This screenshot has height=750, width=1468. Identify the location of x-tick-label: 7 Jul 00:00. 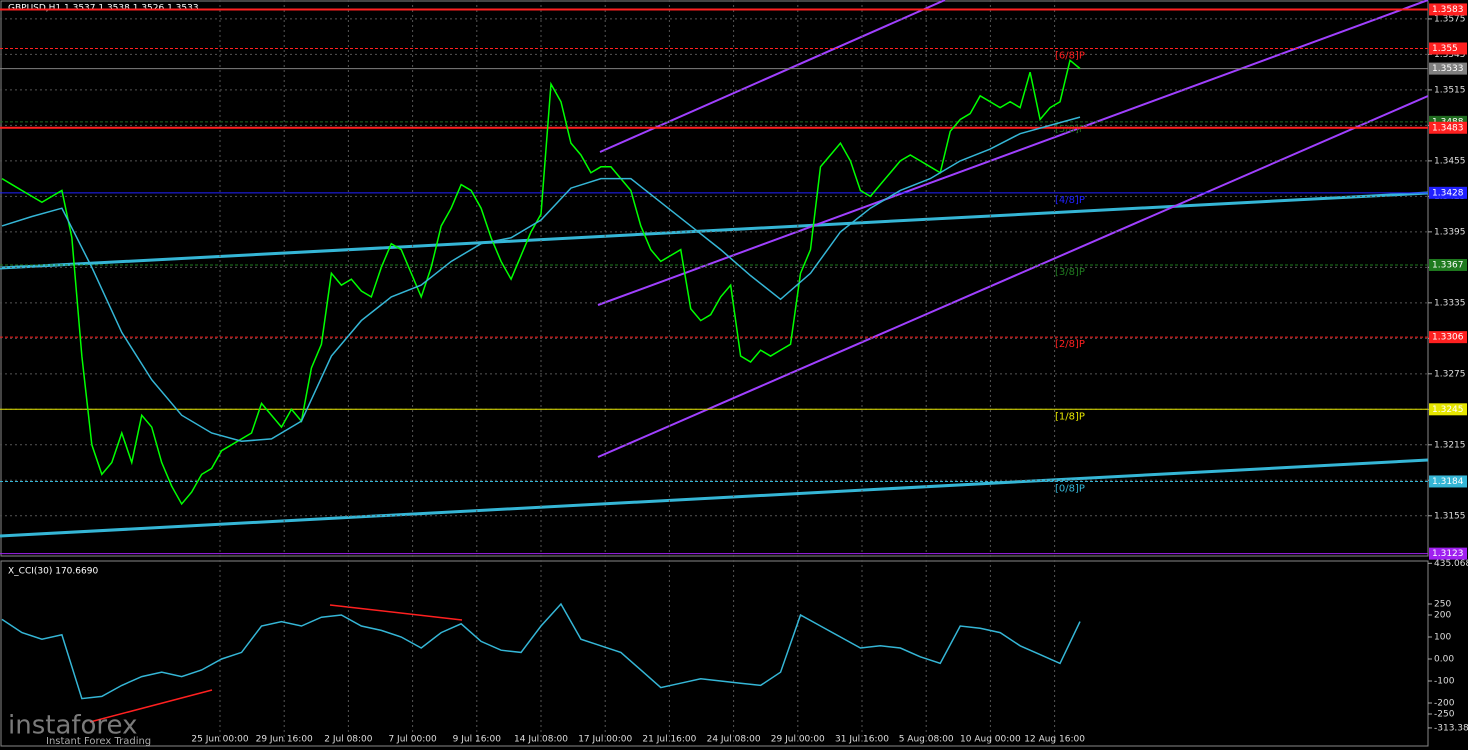
(412, 740).